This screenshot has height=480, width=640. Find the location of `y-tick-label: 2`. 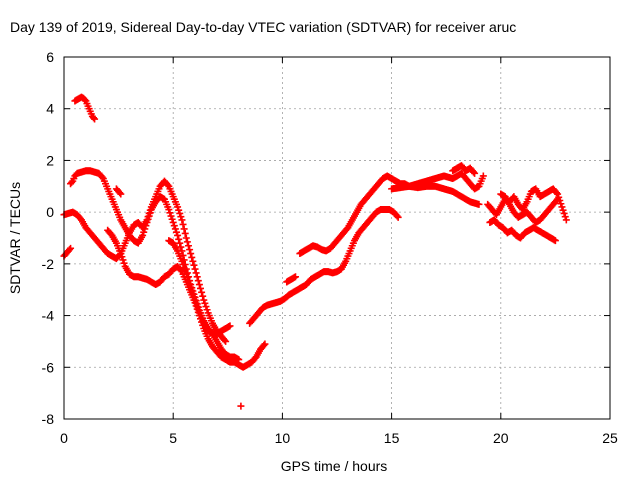

y-tick-label: 2 is located at coordinates (50, 160).